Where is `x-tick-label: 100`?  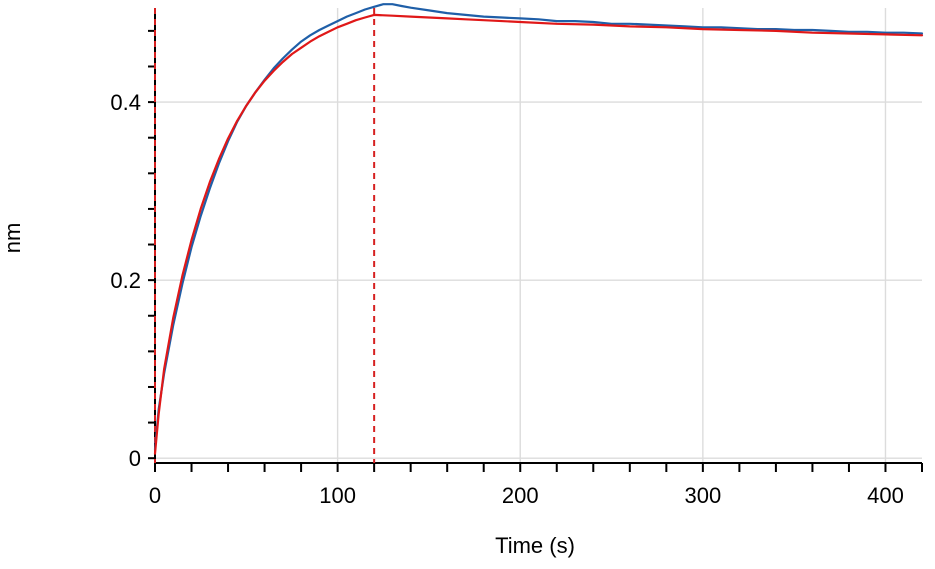 x-tick-label: 100 is located at coordinates (337, 495).